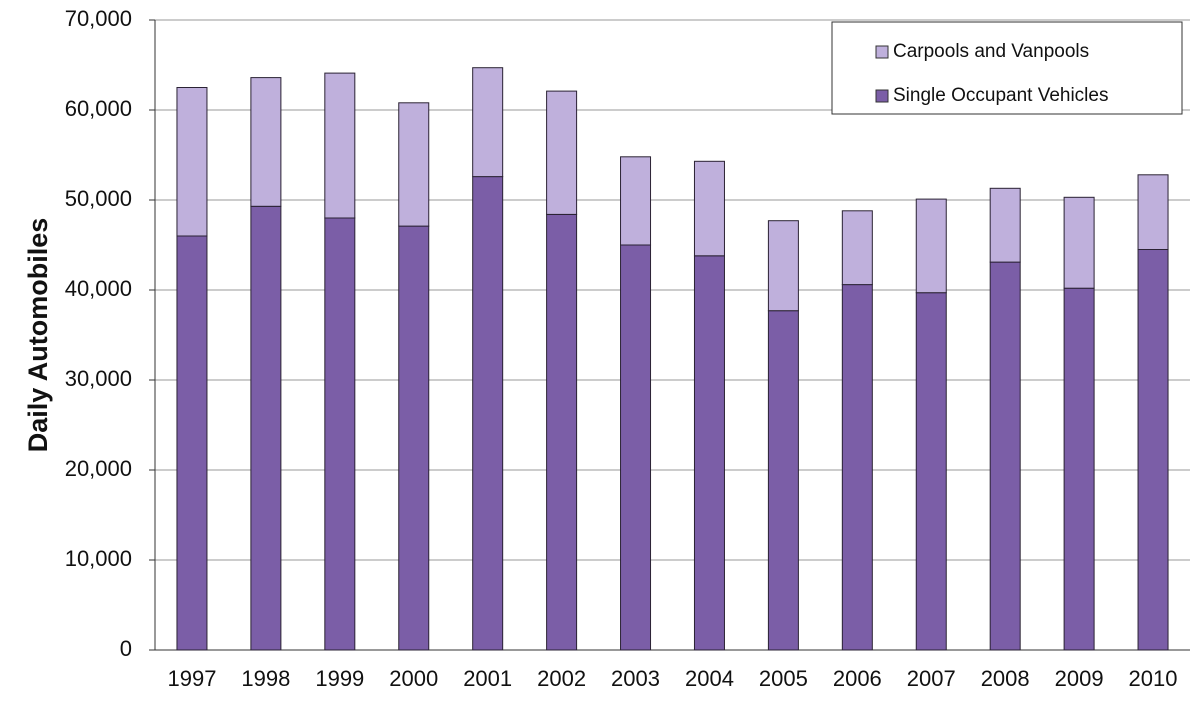  Describe the element at coordinates (191, 678) in the screenshot. I see `x-tick-label: 1997` at that location.